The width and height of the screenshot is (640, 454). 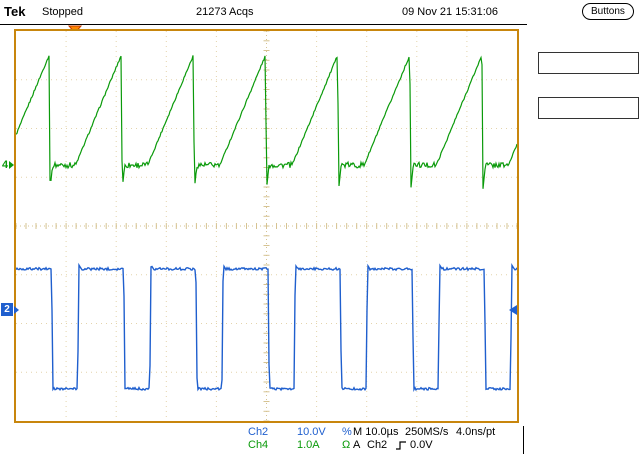 What do you see at coordinates (450, 12) in the screenshot?
I see `datetime-display: 09 Nov 21 15:31:06` at bounding box center [450, 12].